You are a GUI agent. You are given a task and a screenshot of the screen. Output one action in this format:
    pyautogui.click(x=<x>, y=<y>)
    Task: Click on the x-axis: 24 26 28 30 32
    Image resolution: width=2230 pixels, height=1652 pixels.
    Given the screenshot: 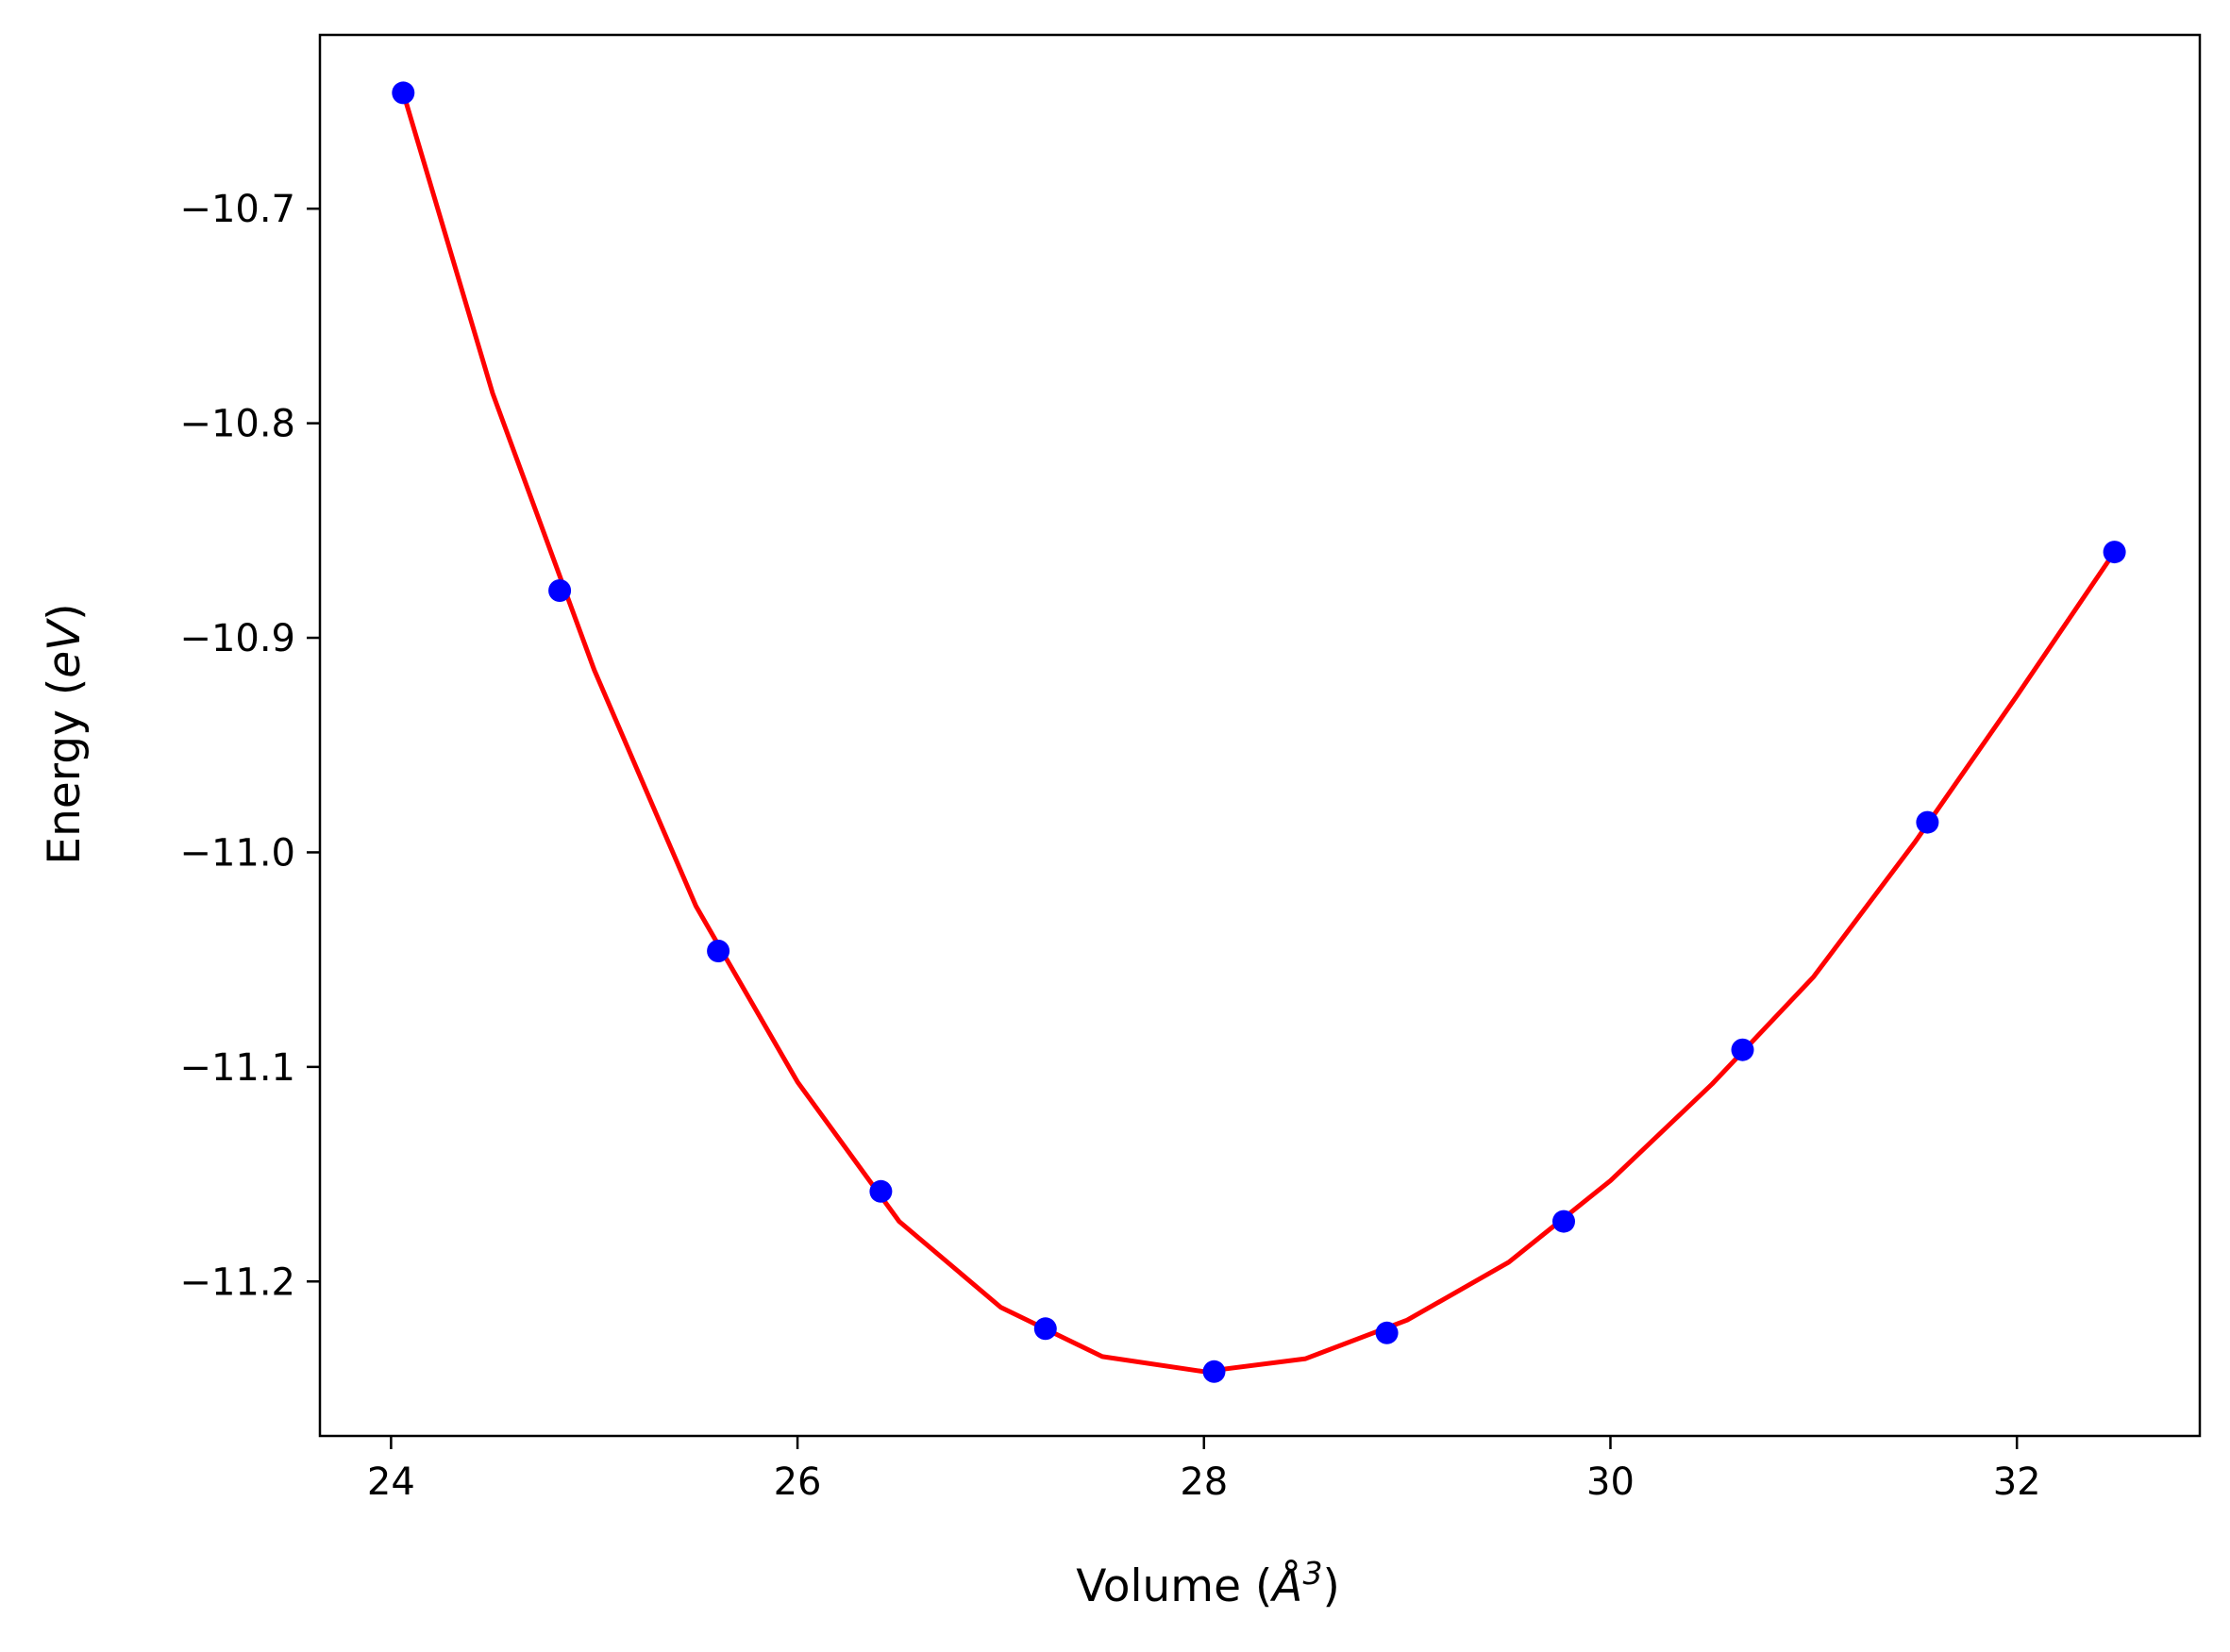 What is the action you would take?
    pyautogui.click(x=1204, y=1470)
    